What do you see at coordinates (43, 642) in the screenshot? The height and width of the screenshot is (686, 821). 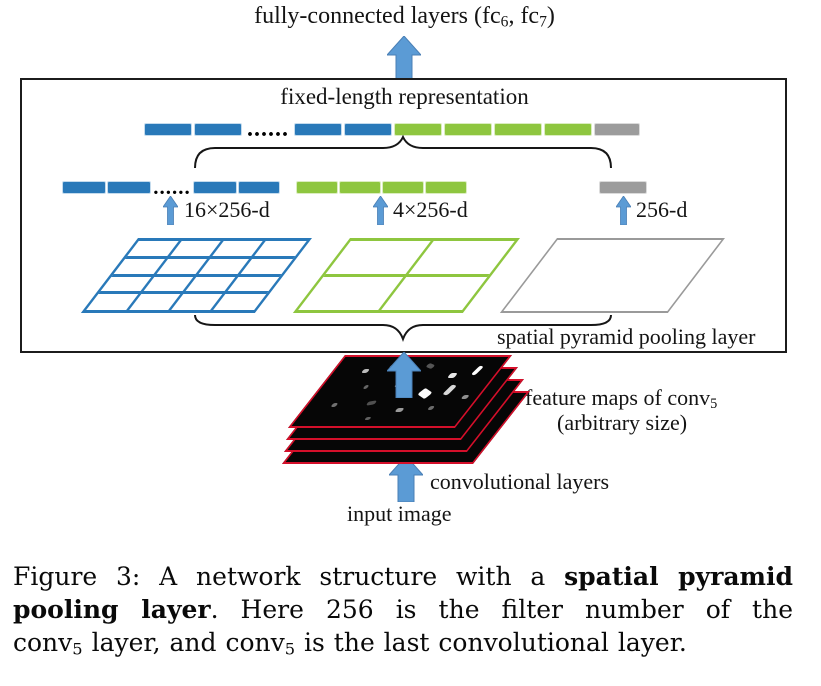 I see `caption-text: conv` at bounding box center [43, 642].